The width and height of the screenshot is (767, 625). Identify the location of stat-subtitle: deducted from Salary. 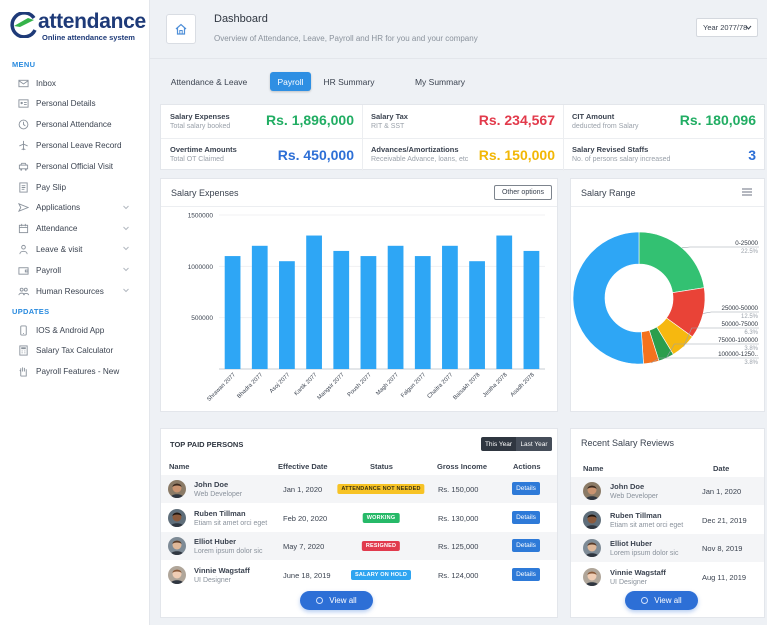
(605, 126).